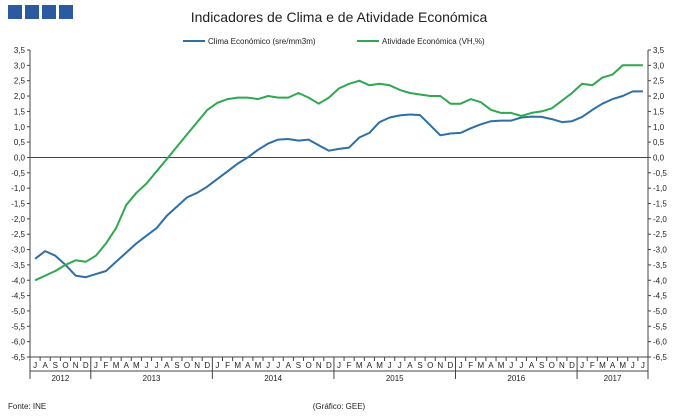 This screenshot has height=417, width=679. I want to click on y-tick-label-right: -6,5, so click(660, 357).